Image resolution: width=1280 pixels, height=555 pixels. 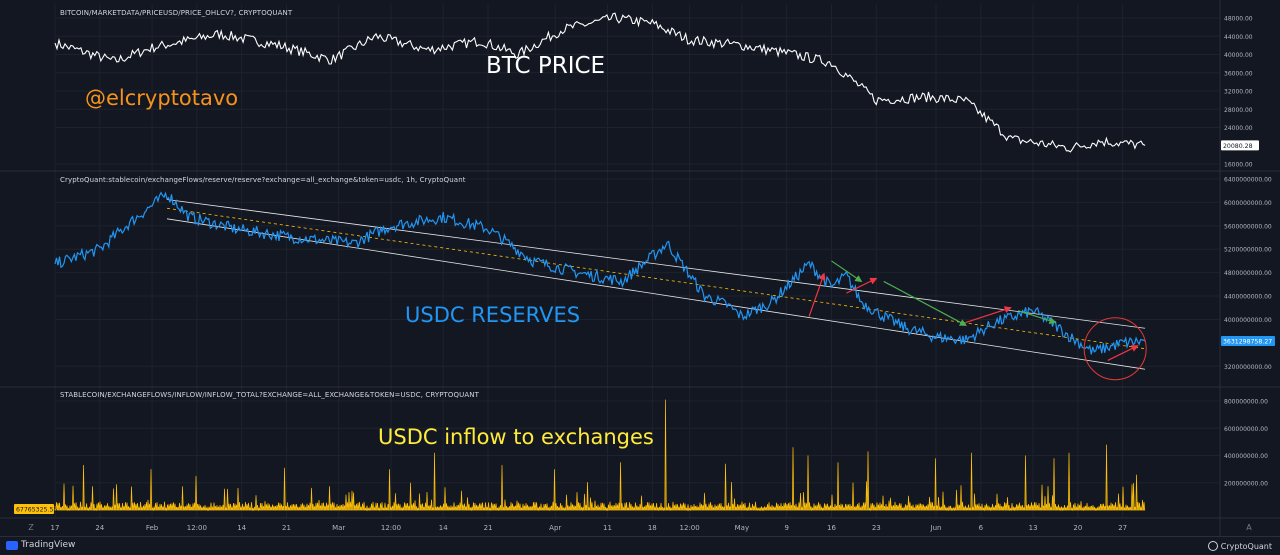 I want to click on x-tick-label: 18, so click(x=652, y=528).